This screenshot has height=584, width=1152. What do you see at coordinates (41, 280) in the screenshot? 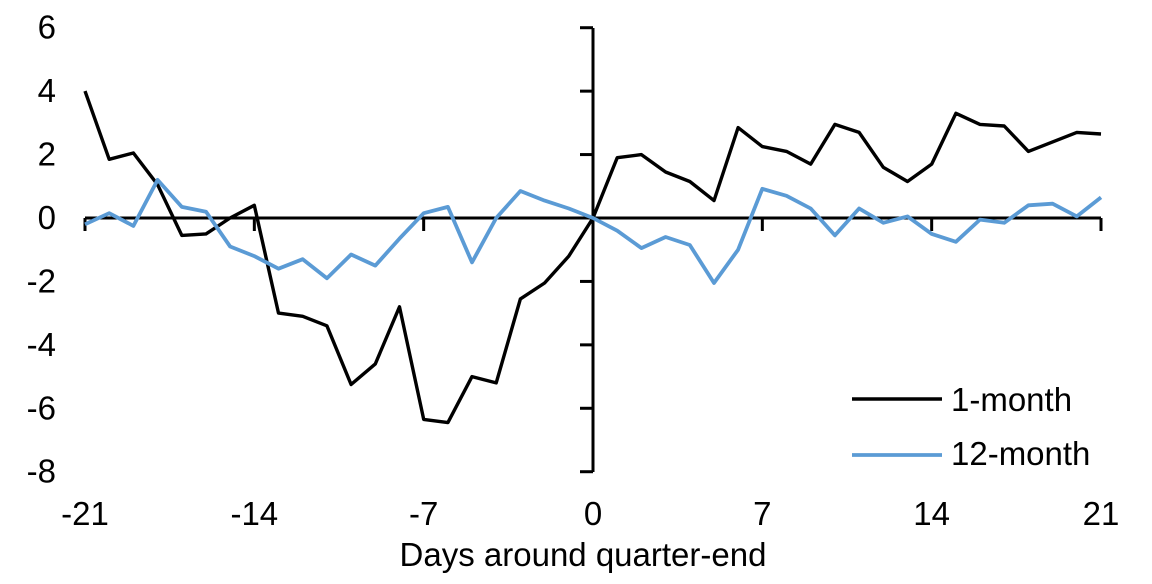
I see `y-tick-label: -2` at bounding box center [41, 280].